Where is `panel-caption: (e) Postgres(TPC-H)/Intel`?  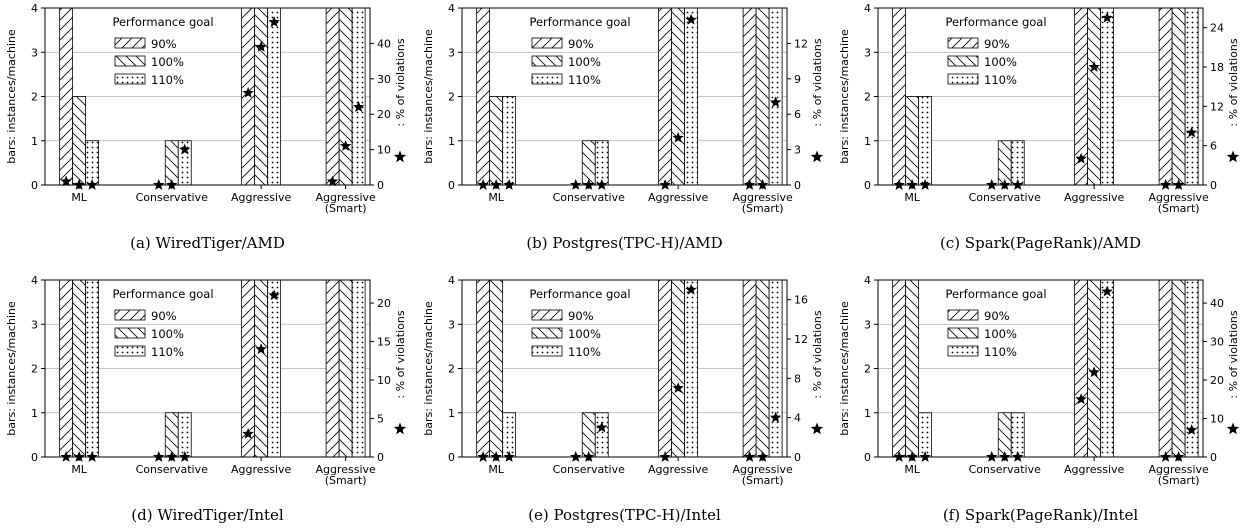 panel-caption: (e) Postgres(TPC-H)/Intel is located at coordinates (624, 515).